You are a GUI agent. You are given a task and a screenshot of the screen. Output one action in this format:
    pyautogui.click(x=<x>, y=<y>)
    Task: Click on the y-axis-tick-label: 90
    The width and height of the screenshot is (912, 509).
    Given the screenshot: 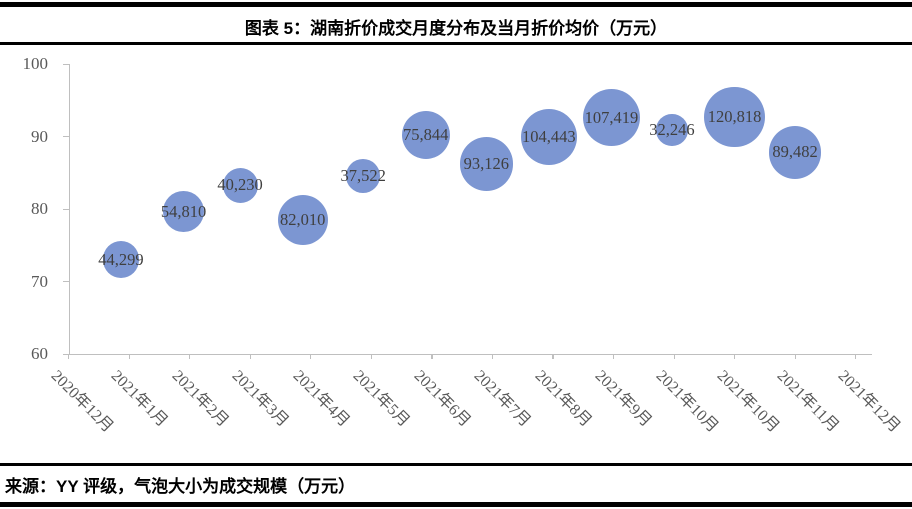 What is the action you would take?
    pyautogui.click(x=39, y=136)
    